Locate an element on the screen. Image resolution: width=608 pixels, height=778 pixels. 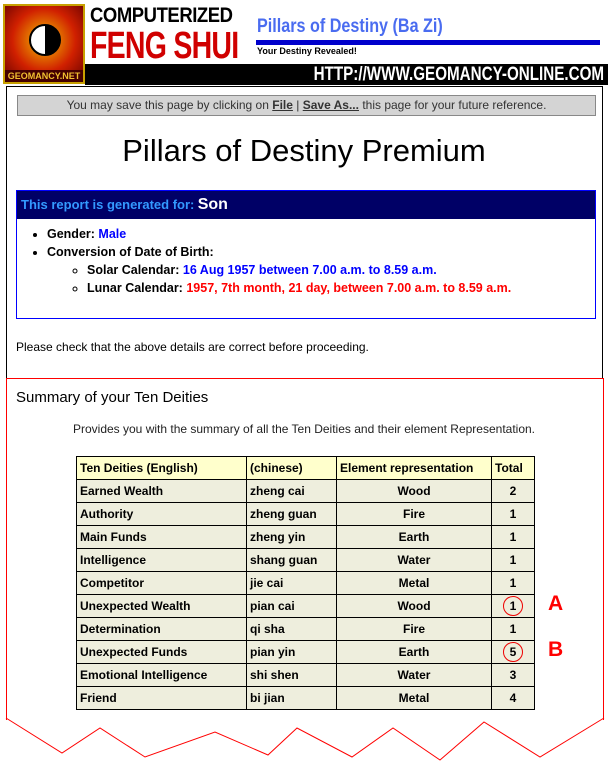
lunar-label: Lunar Calendar: is located at coordinates (135, 288).